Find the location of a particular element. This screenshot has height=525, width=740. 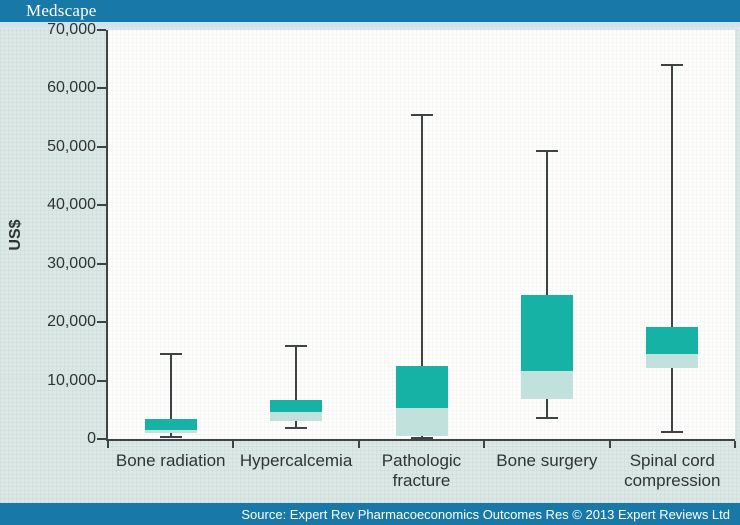

y-tick-label: 70,000 is located at coordinates (71, 29).